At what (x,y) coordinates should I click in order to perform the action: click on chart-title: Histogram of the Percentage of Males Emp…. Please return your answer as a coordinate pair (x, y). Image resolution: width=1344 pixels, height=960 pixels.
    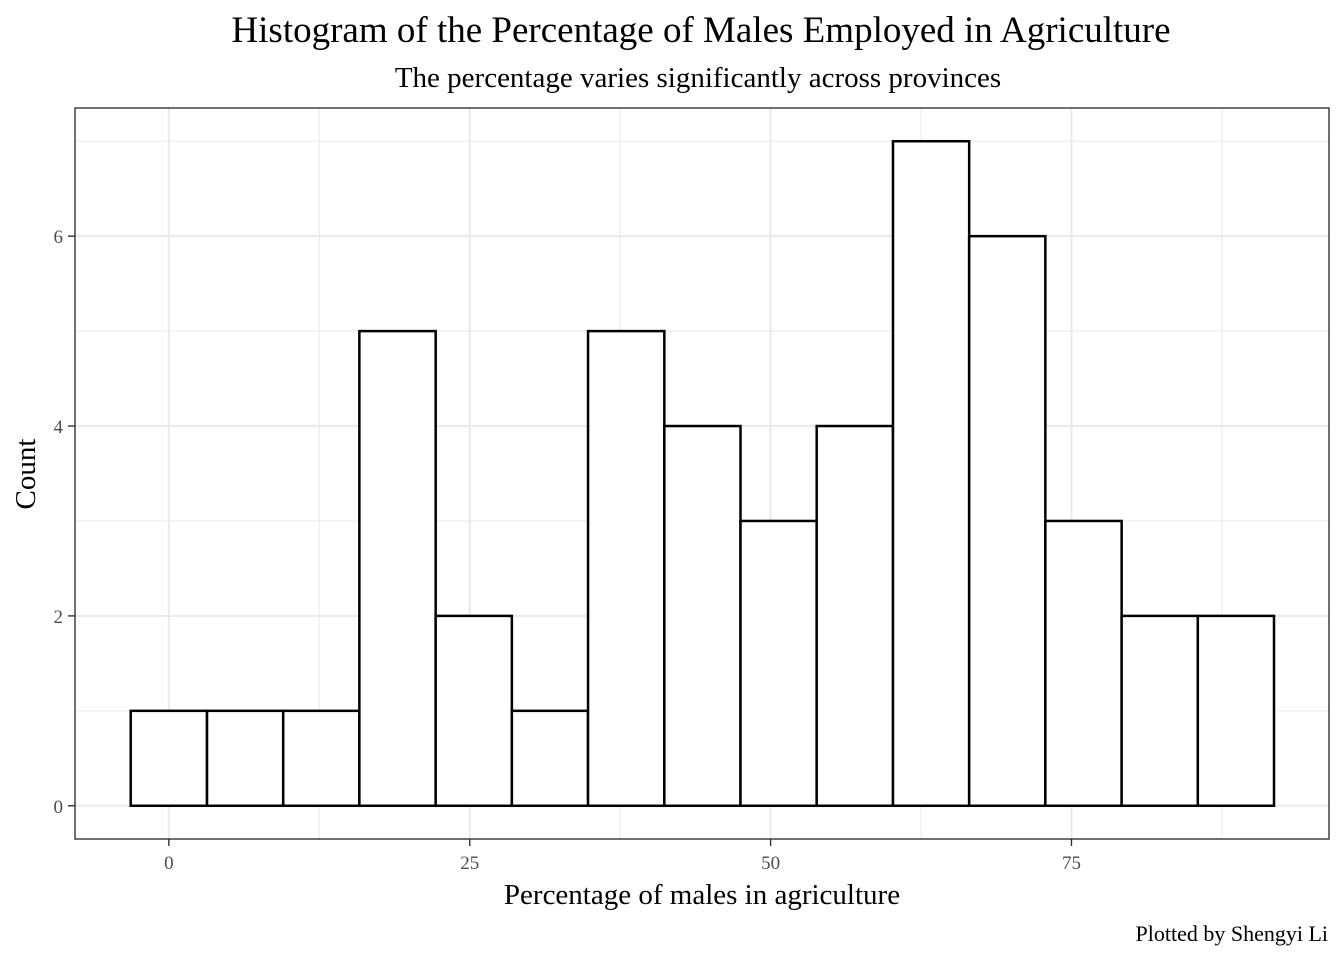
    Looking at the image, I should click on (700, 30).